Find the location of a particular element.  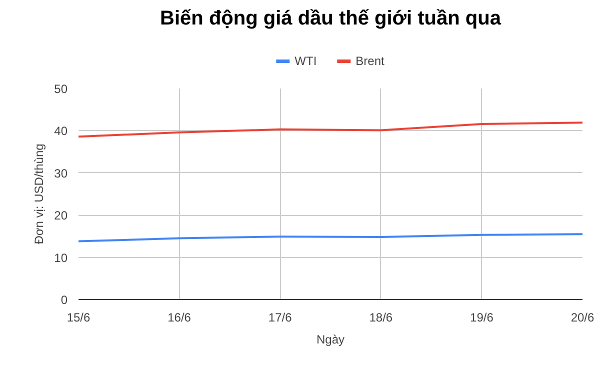

y-tick-label: 30 is located at coordinates (61, 173).